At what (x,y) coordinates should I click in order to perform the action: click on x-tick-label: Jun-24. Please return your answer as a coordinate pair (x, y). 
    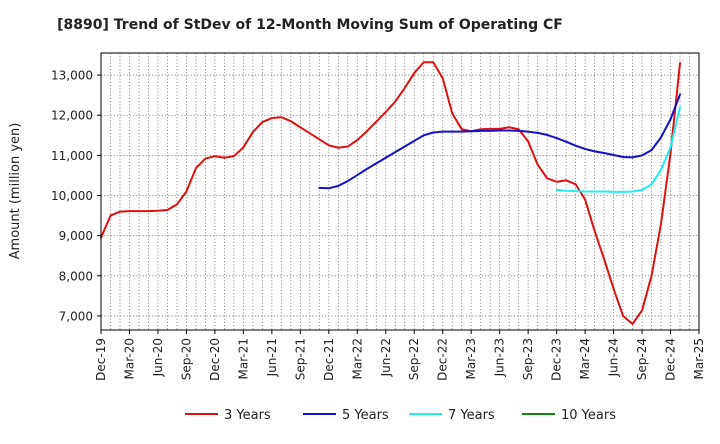
    Looking at the image, I should click on (614, 357).